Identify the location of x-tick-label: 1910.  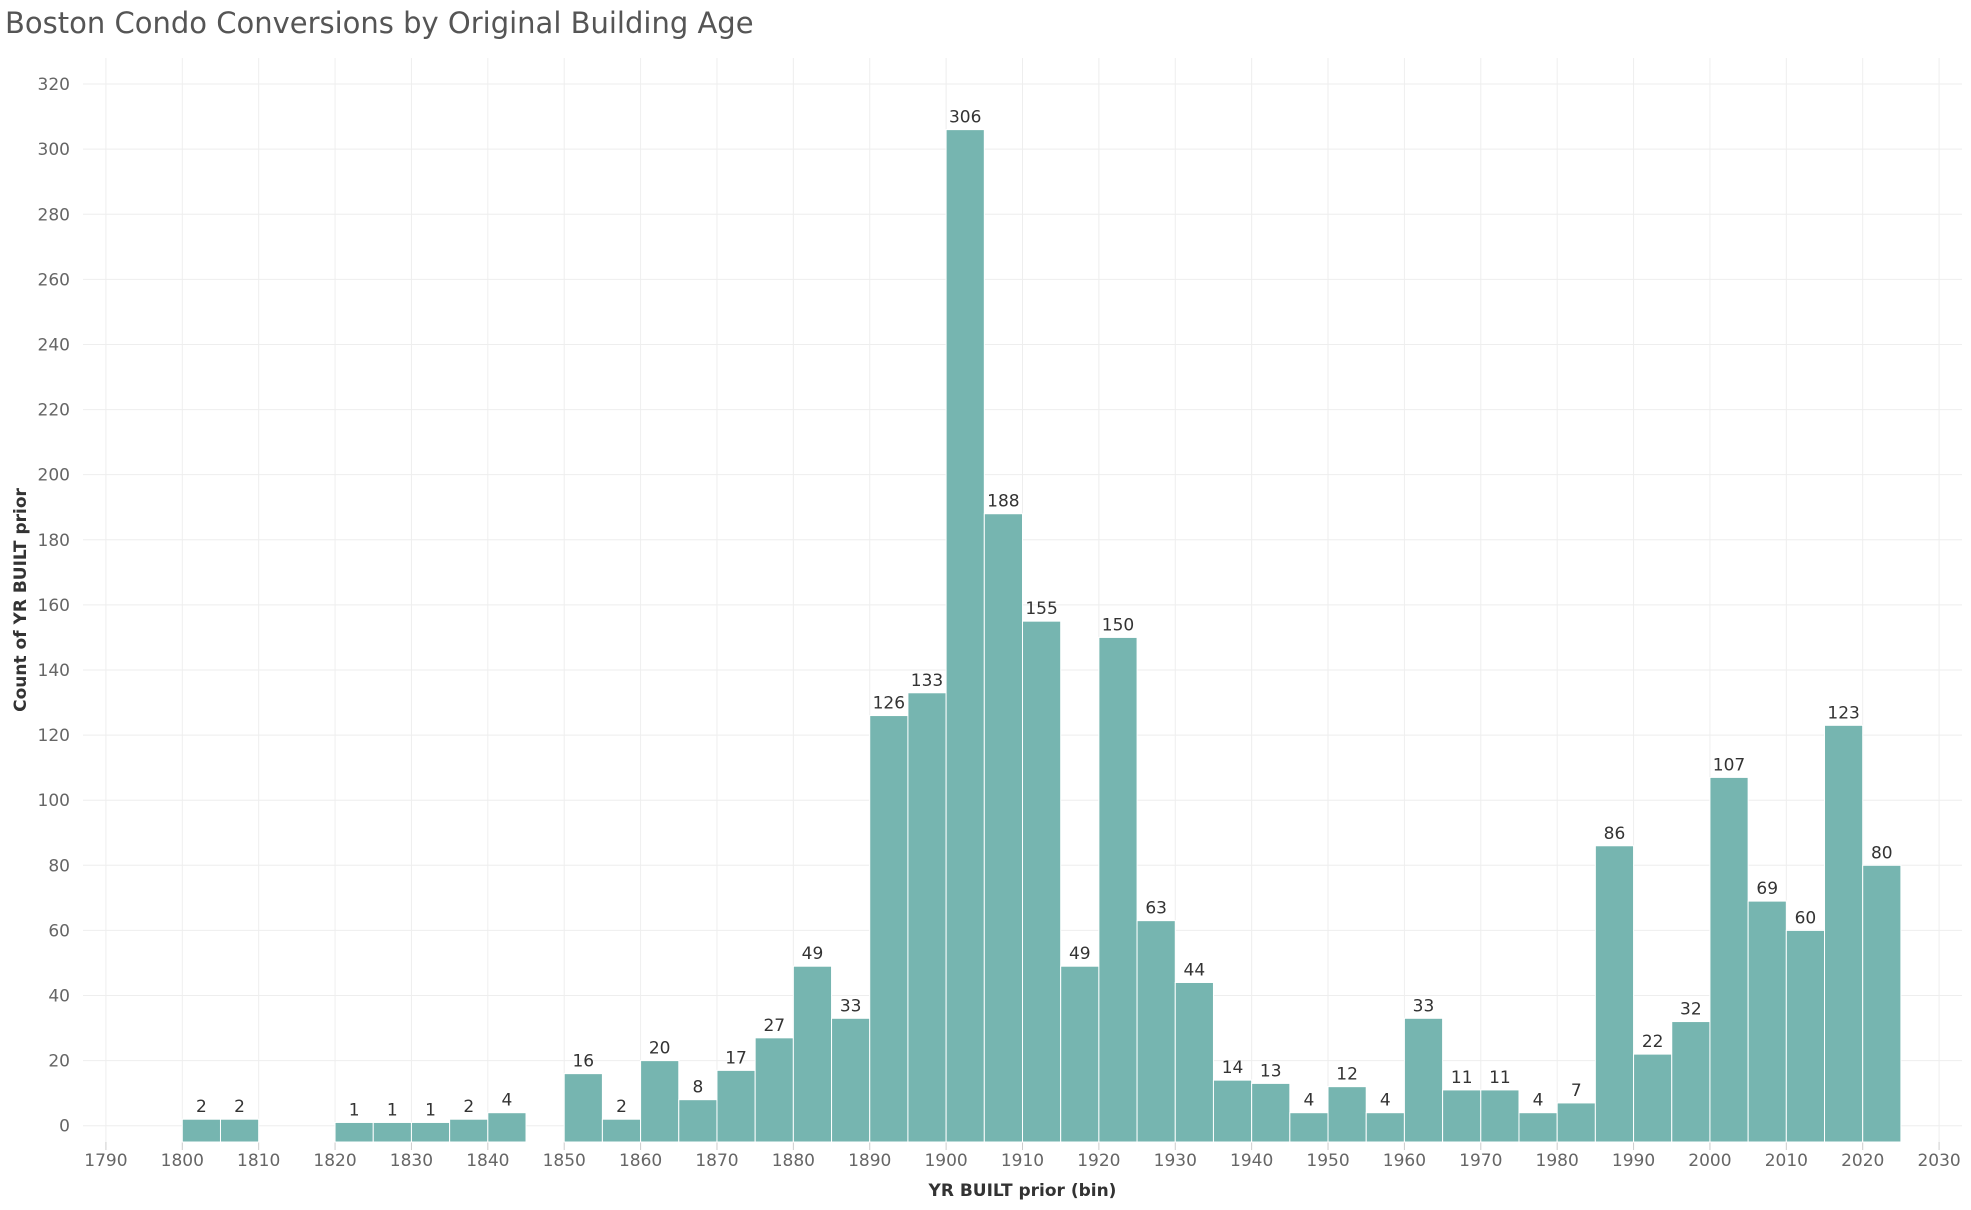
(1022, 1161).